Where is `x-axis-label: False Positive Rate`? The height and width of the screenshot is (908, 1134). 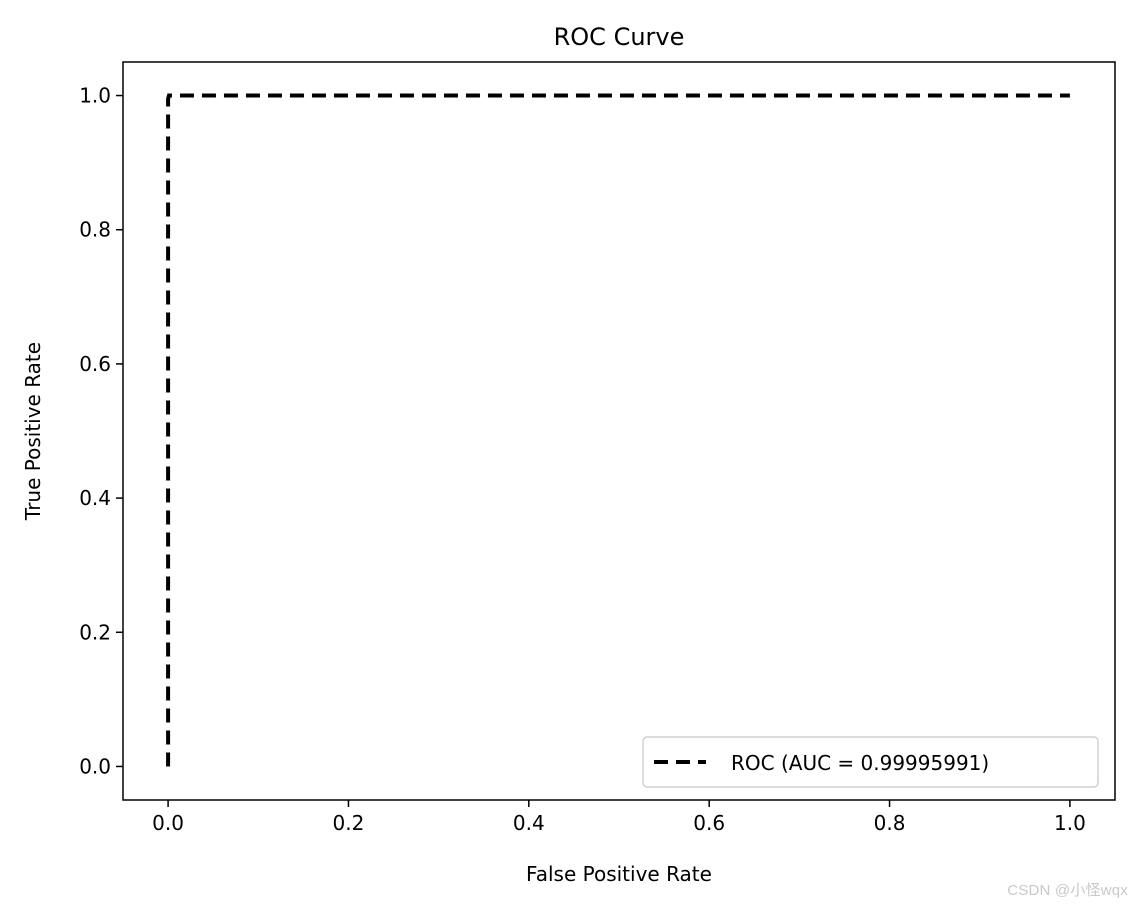
x-axis-label: False Positive Rate is located at coordinates (619, 874).